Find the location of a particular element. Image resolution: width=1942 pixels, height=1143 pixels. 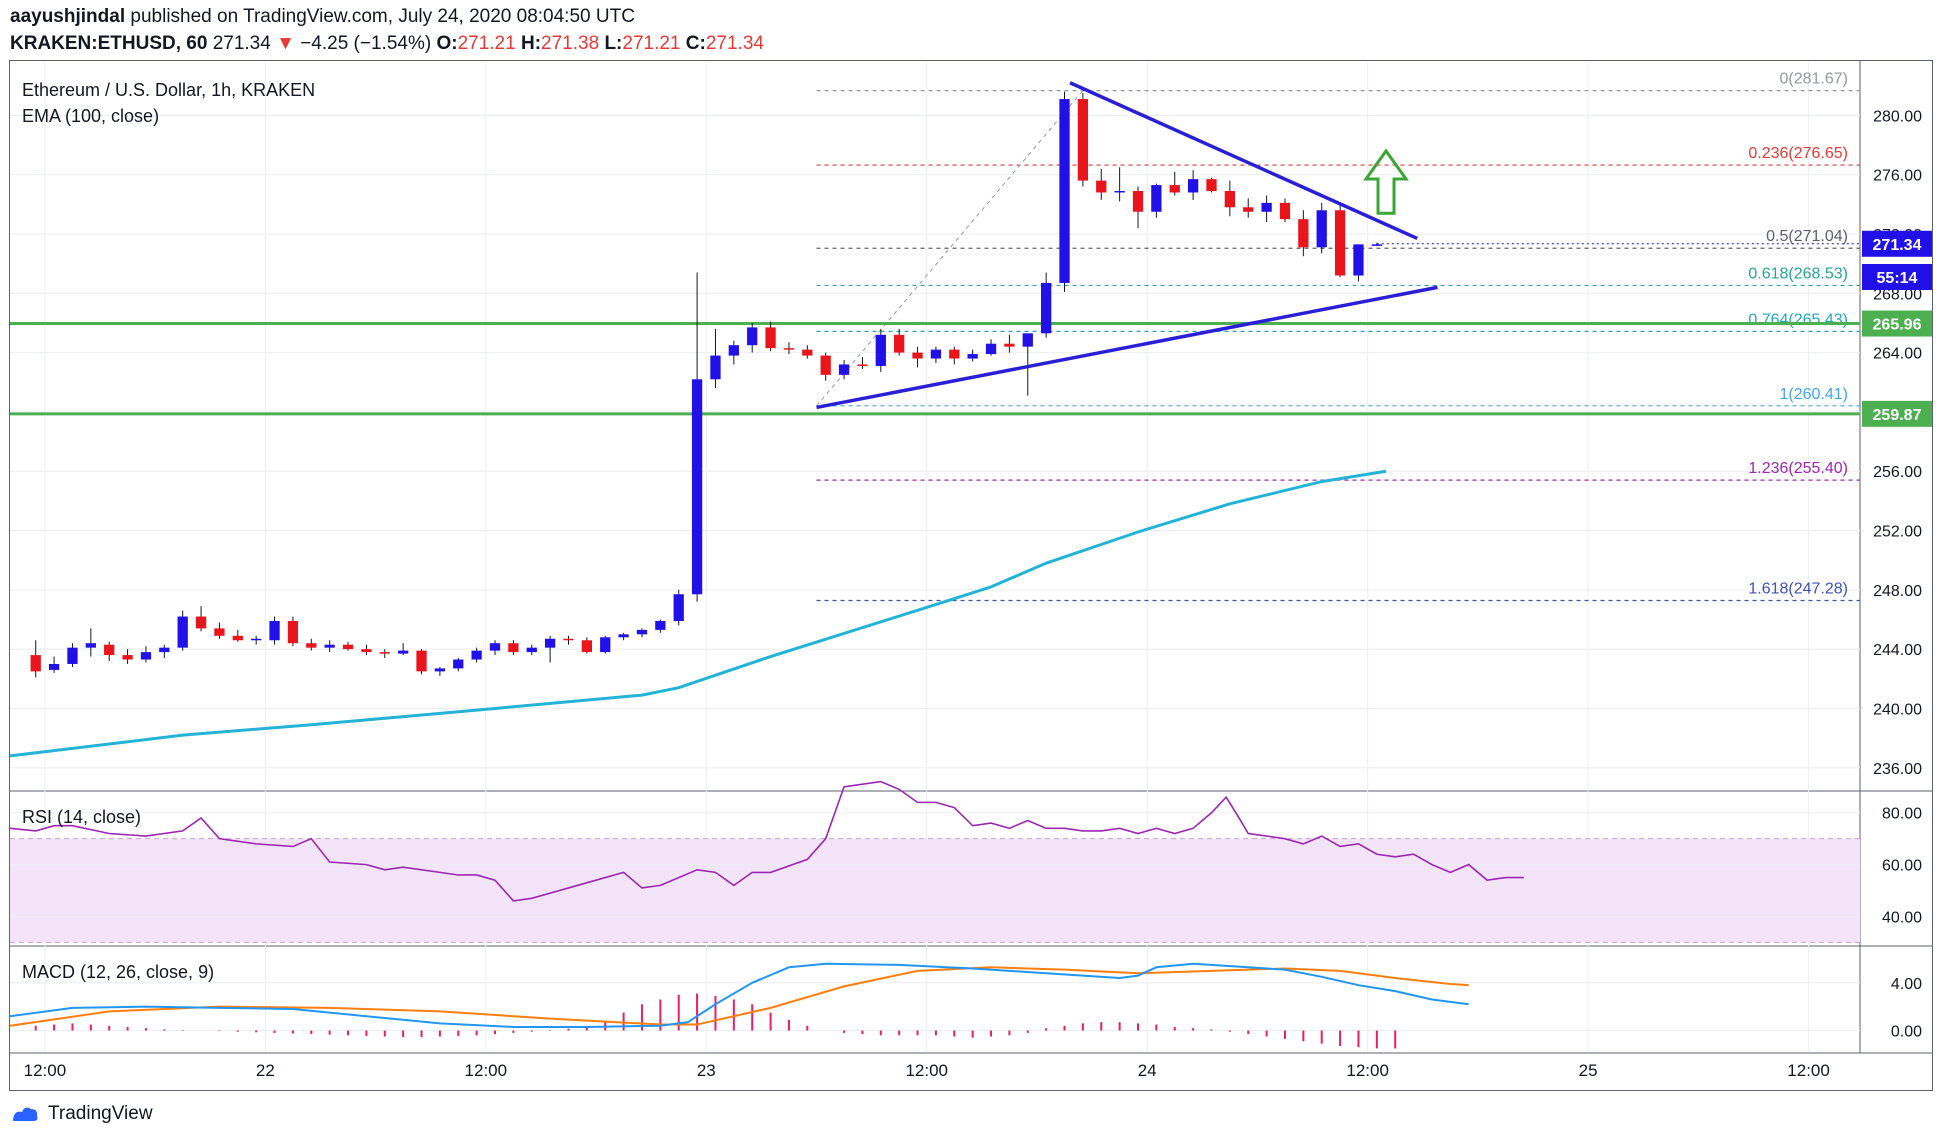

high-label: H: is located at coordinates (531, 43).